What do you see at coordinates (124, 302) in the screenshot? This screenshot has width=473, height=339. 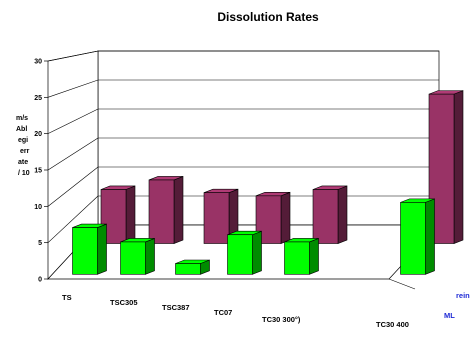 I see `category-label: TSC305` at bounding box center [124, 302].